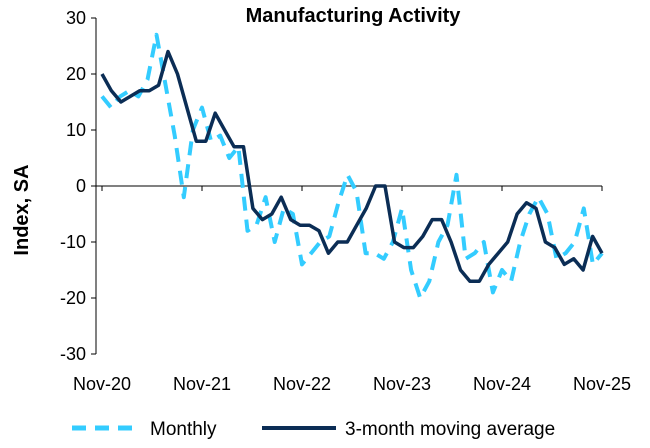  Describe the element at coordinates (76, 18) in the screenshot. I see `y-tick-label: 30` at that location.